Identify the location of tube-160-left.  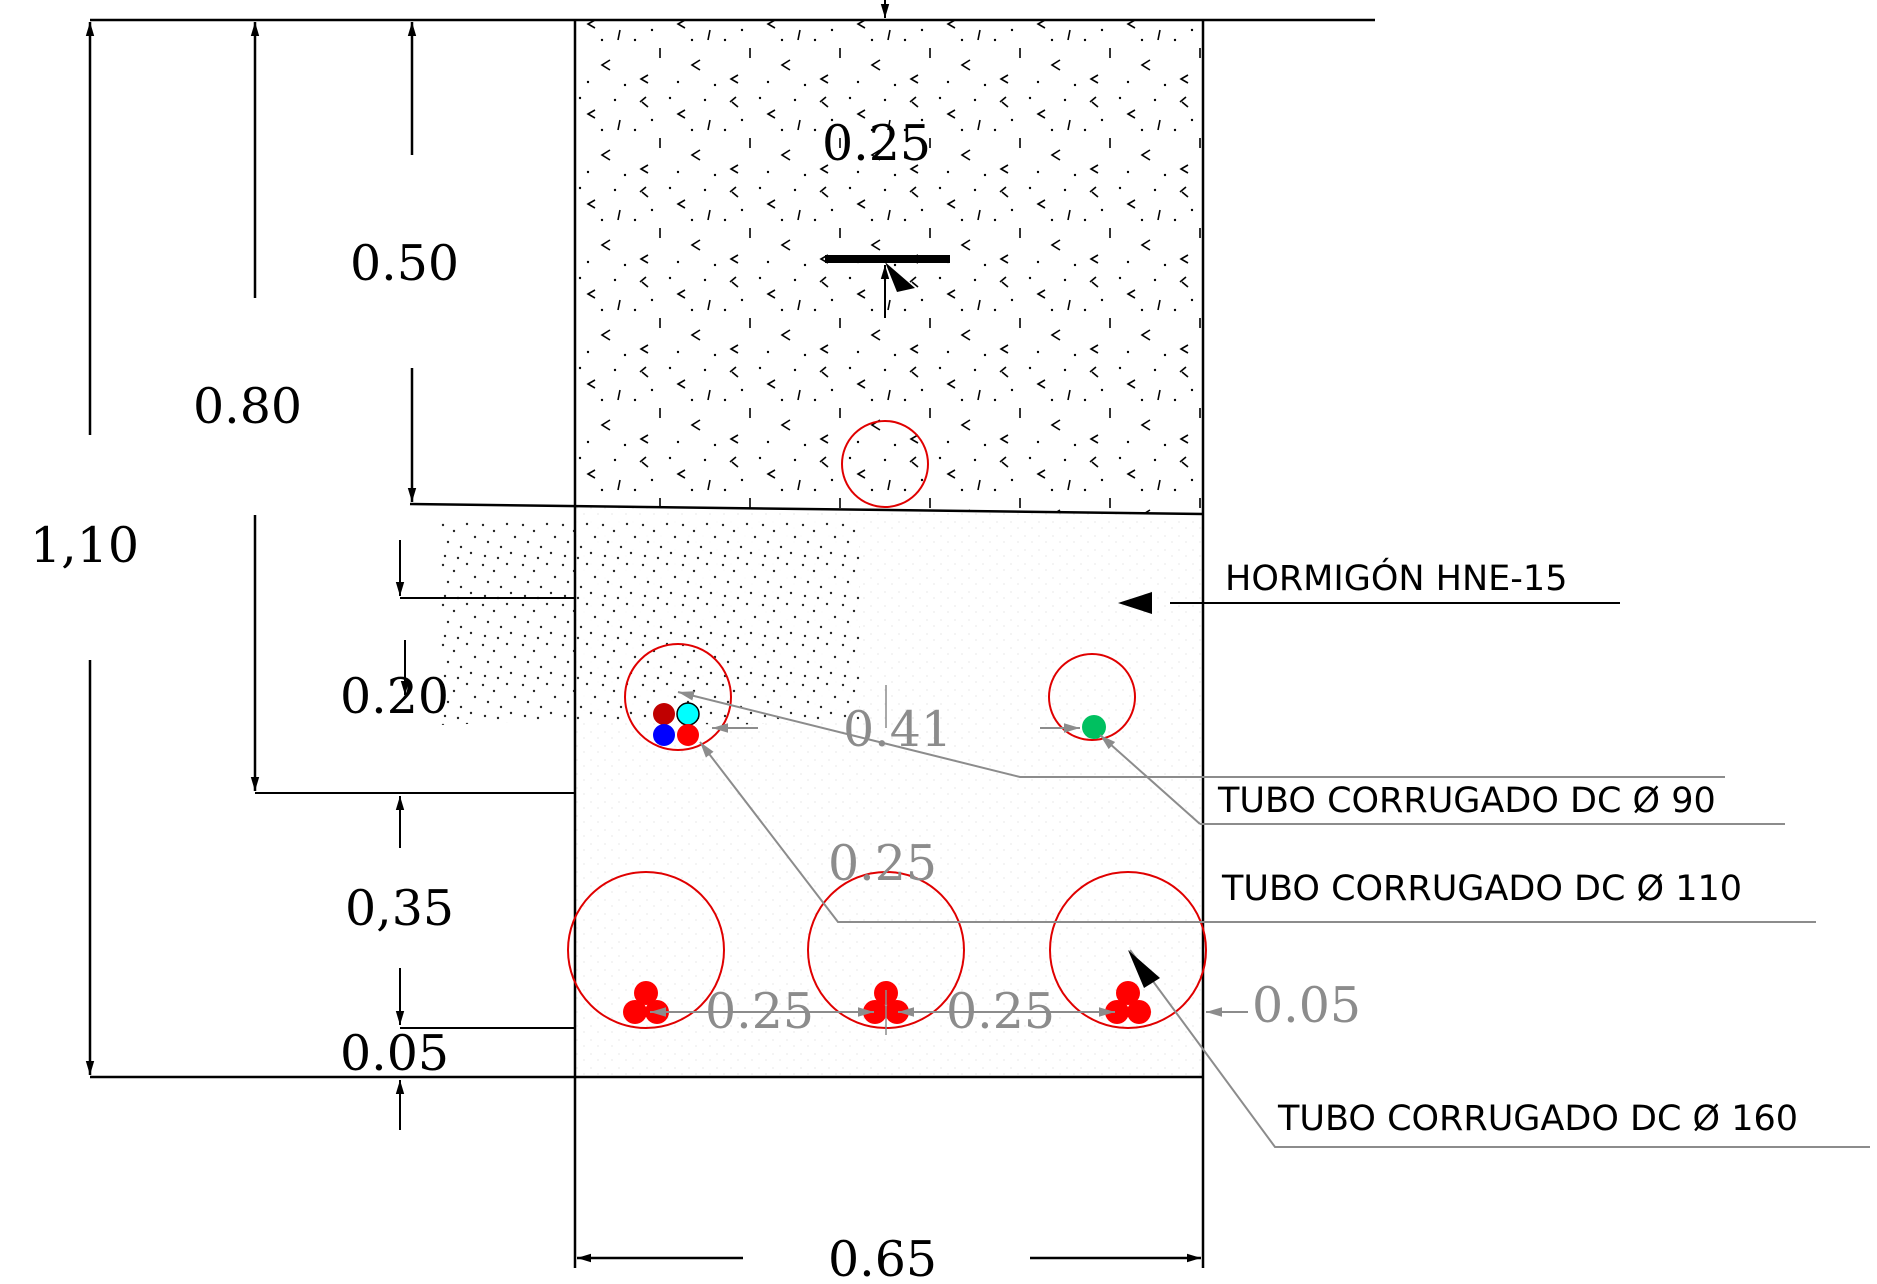
(646, 950).